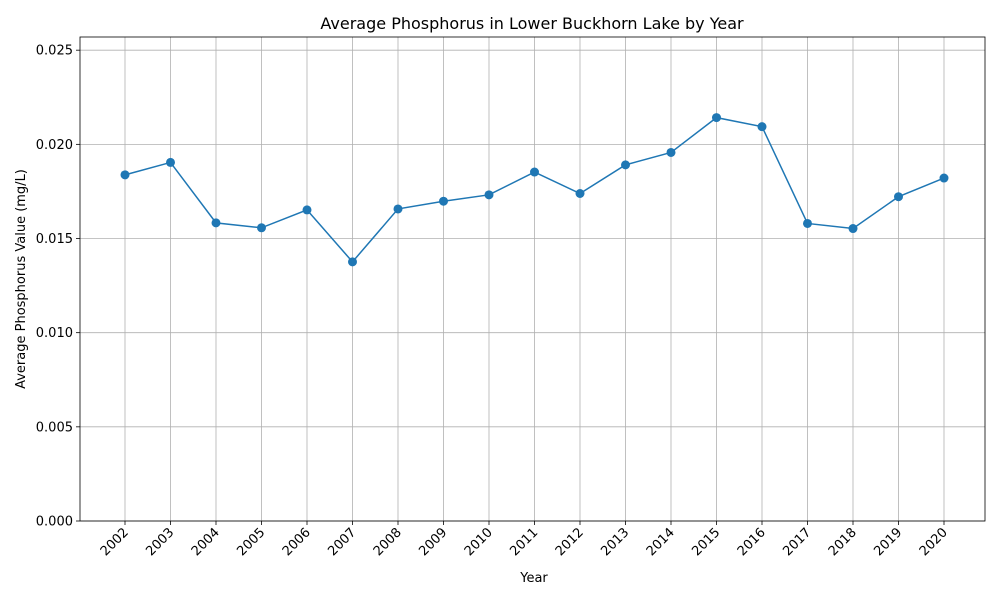 The width and height of the screenshot is (1000, 600). What do you see at coordinates (21, 279) in the screenshot?
I see `y-axis-label: Average Phosphorus Value (mg/L)` at bounding box center [21, 279].